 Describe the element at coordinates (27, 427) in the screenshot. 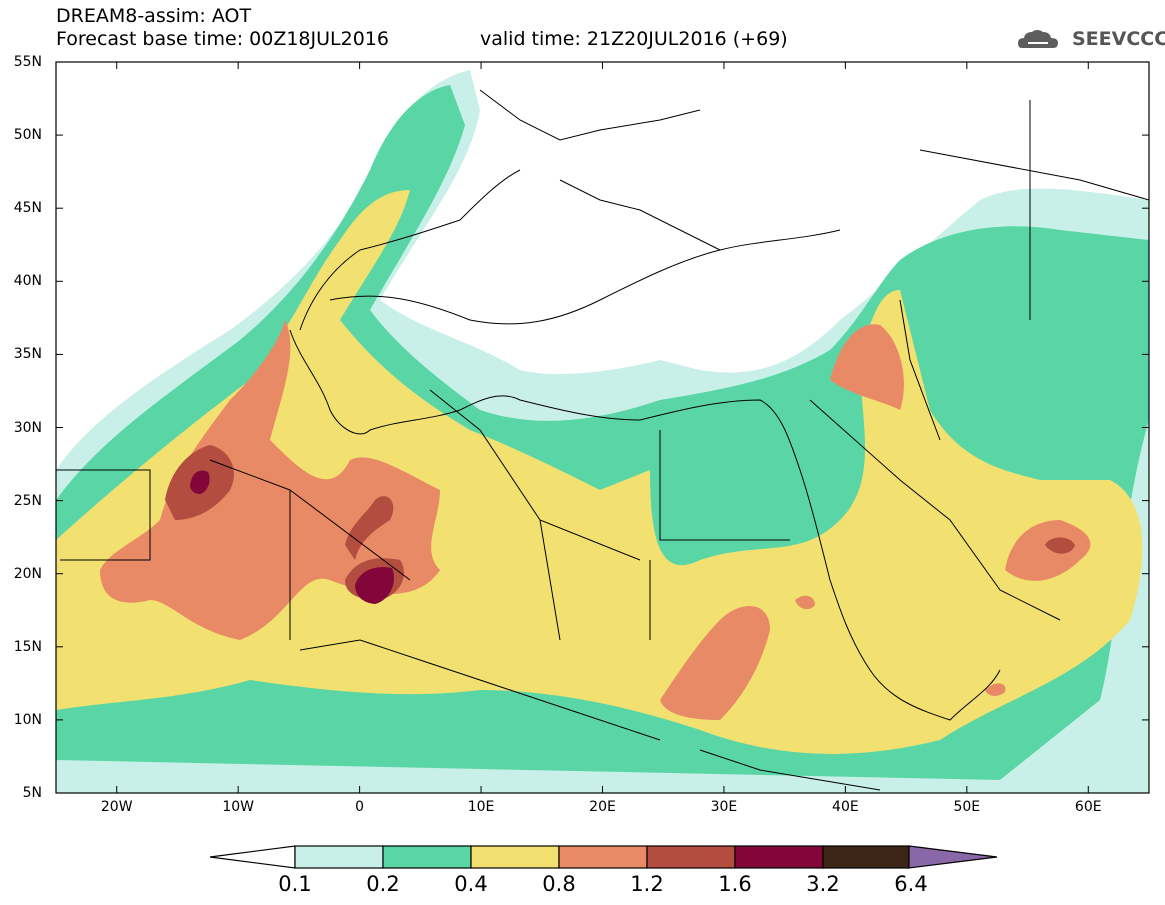

I see `lat-label: 30N` at that location.